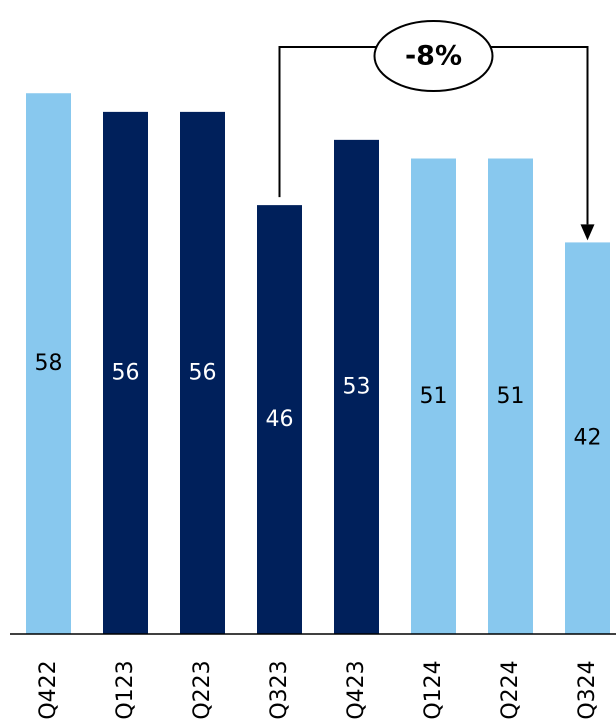 This screenshot has width=616, height=719. Describe the element at coordinates (433, 689) in the screenshot. I see `x-tick-label: Q124` at that location.